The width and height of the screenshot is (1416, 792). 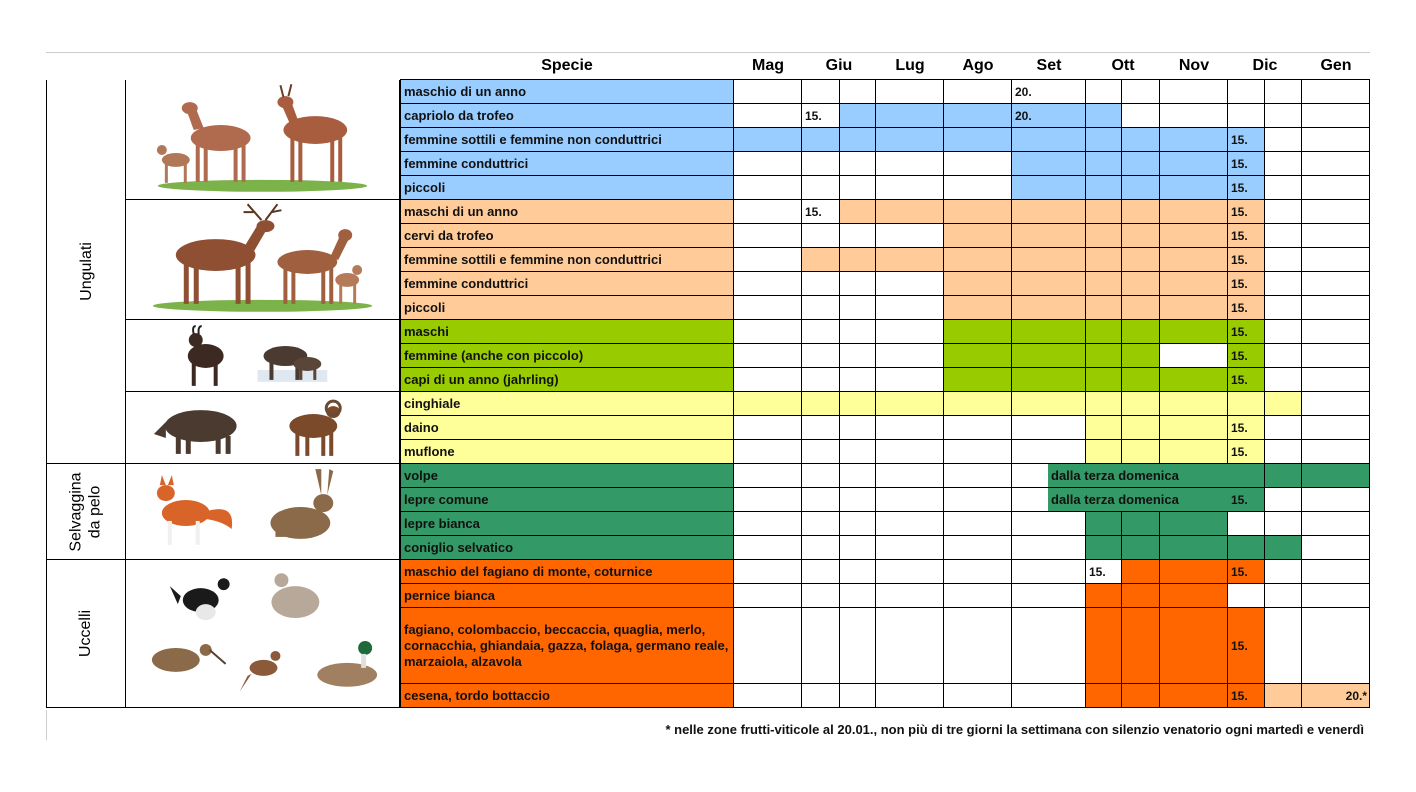 I want to click on fox-hare-illustration, so click(x=263, y=512).